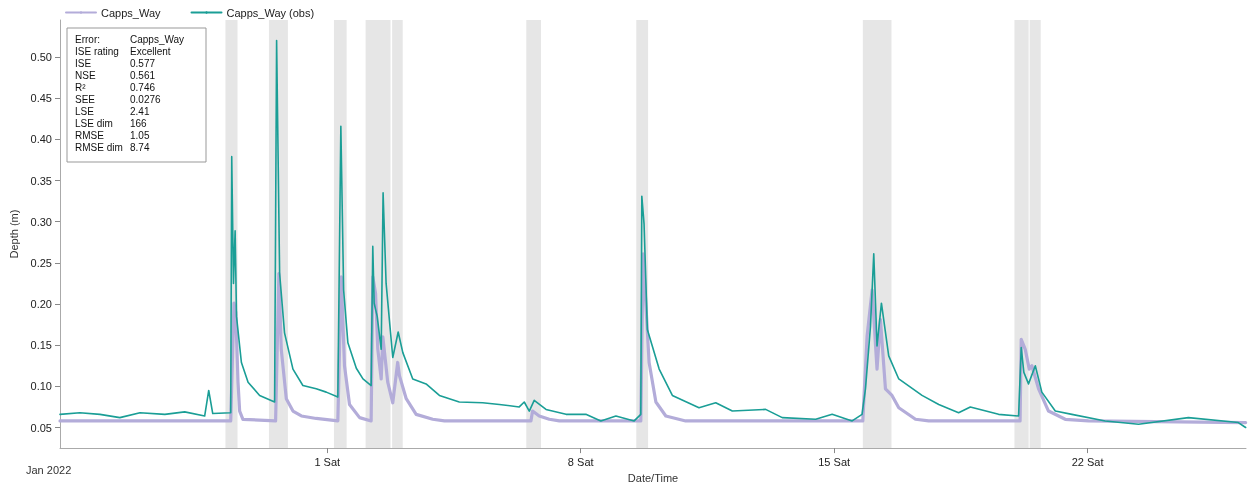 Image resolution: width=1248 pixels, height=488 pixels. I want to click on y-tick-label: 0.50, so click(41, 57).